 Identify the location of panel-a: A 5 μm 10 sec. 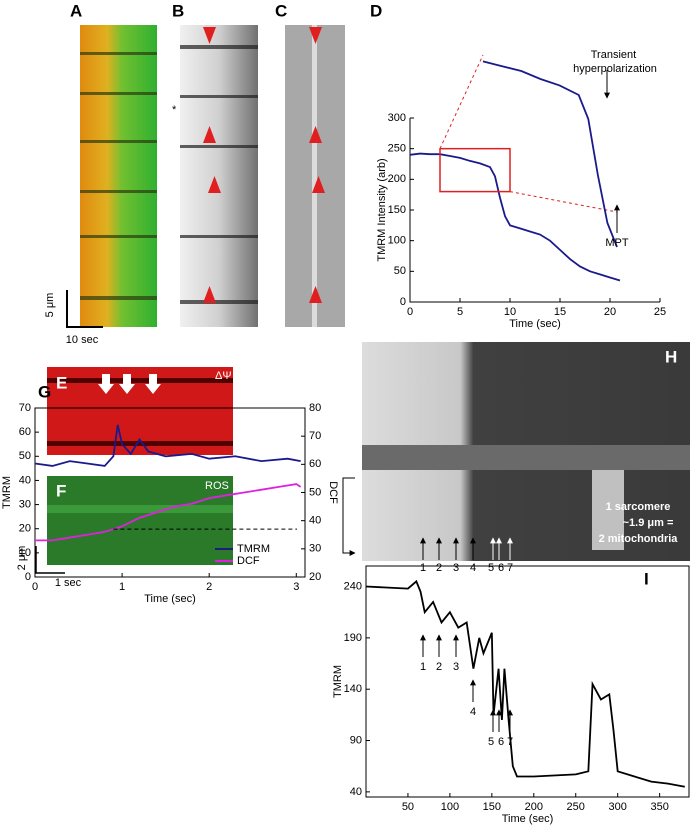
(100, 173).